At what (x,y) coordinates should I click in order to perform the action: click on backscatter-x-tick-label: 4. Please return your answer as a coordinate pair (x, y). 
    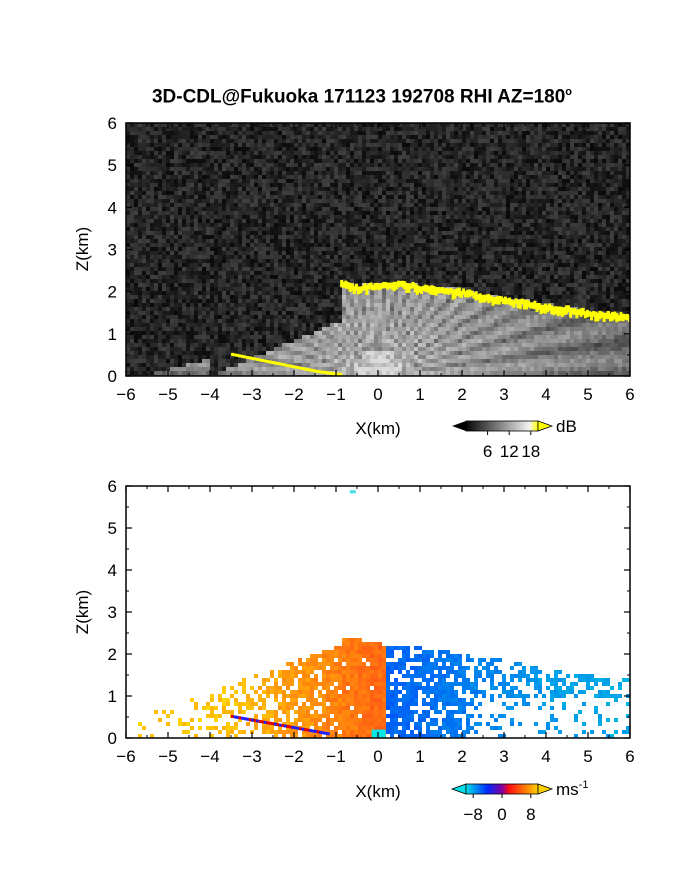
    Looking at the image, I should click on (545, 394).